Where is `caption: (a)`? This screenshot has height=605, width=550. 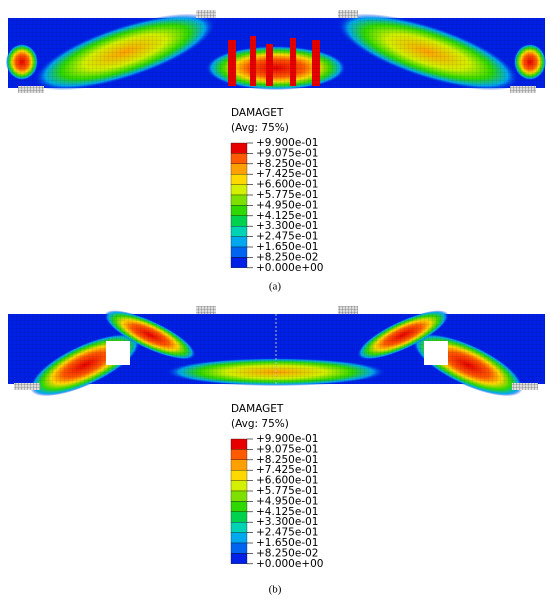
caption: (a) is located at coordinates (275, 287).